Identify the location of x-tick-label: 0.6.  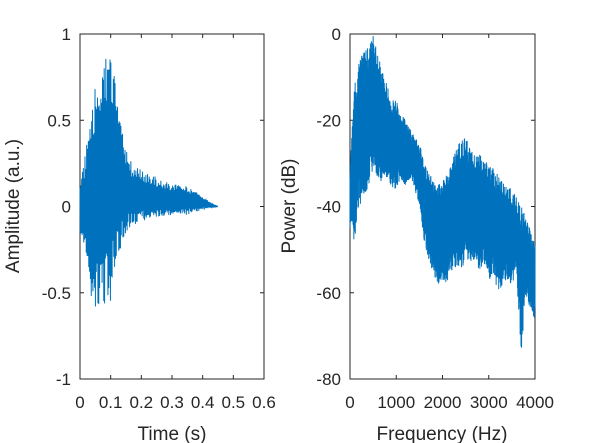
(264, 402).